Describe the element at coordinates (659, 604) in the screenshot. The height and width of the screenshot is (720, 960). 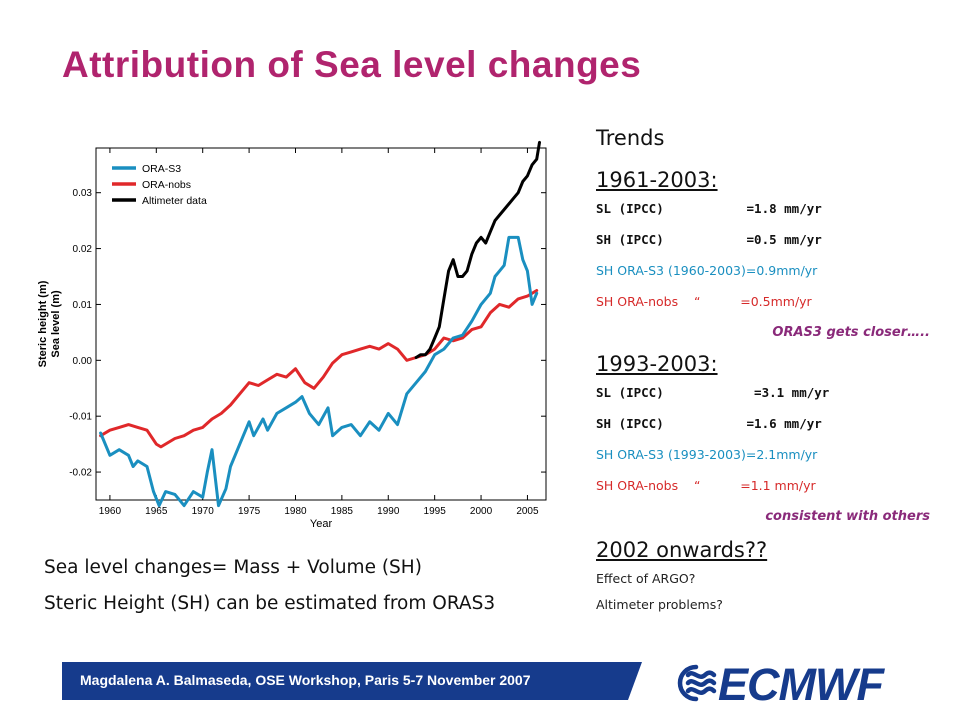
I see `question-altimeter: Altimeter problems?` at that location.